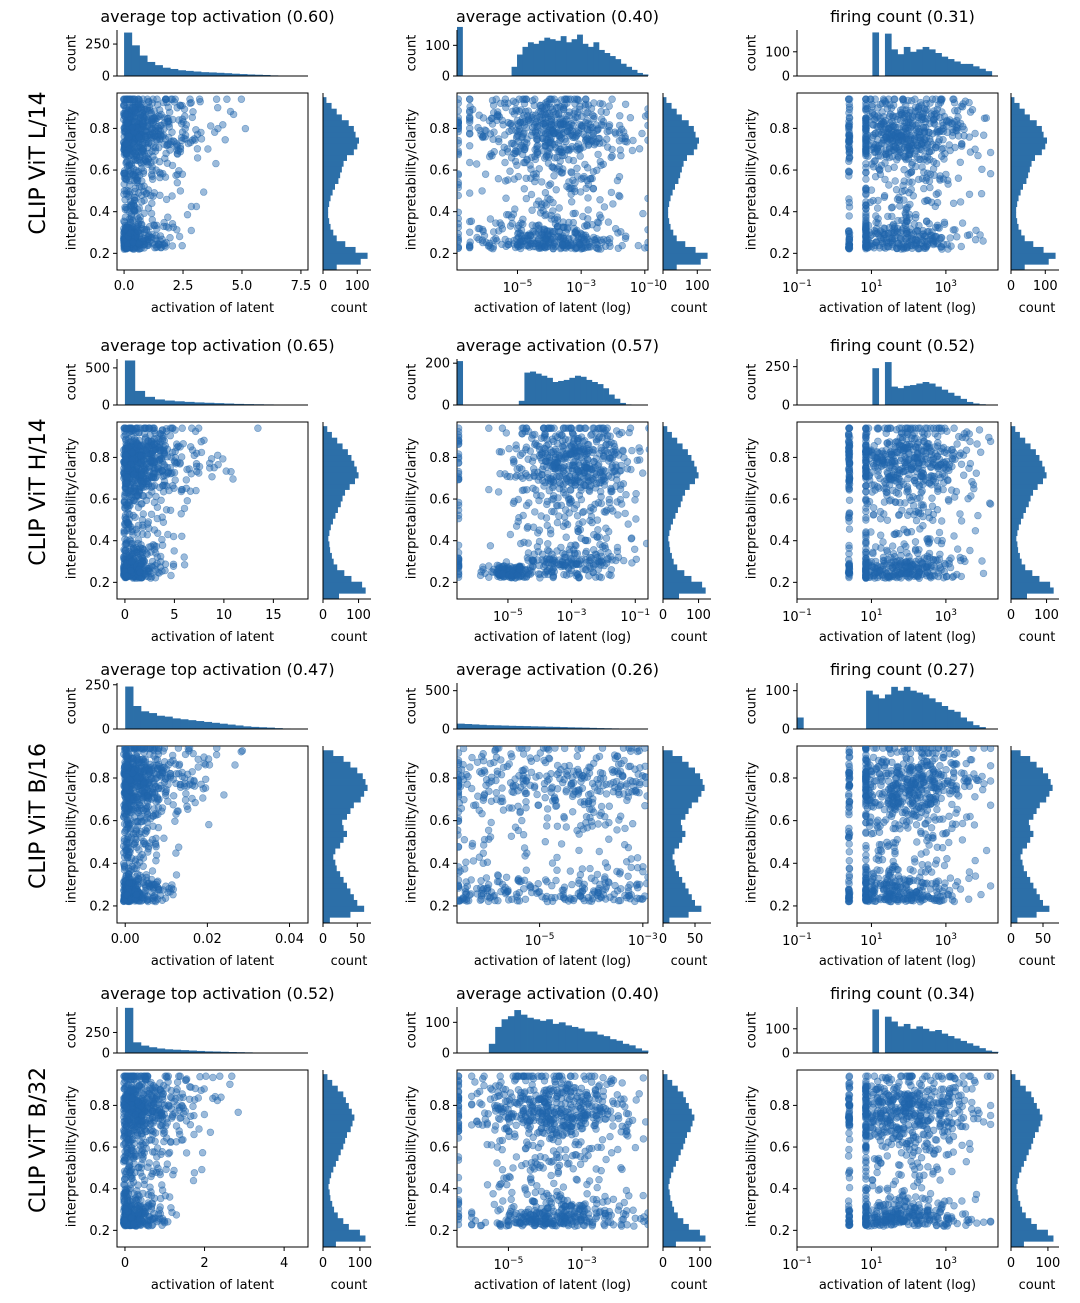 Image resolution: width=1080 pixels, height=1303 pixels. Describe the element at coordinates (698, 615) in the screenshot. I see `tick-label: 100` at that location.